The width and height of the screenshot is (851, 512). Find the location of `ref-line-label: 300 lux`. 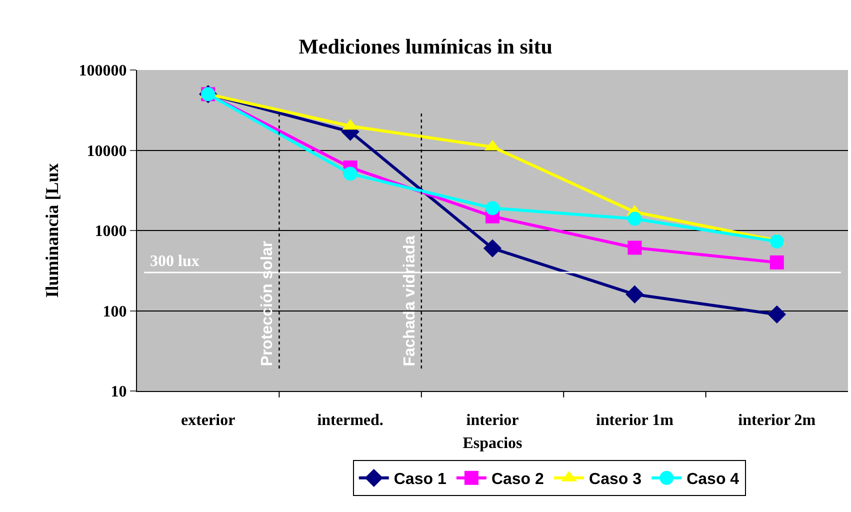

ref-line-label: 300 lux is located at coordinates (175, 261).